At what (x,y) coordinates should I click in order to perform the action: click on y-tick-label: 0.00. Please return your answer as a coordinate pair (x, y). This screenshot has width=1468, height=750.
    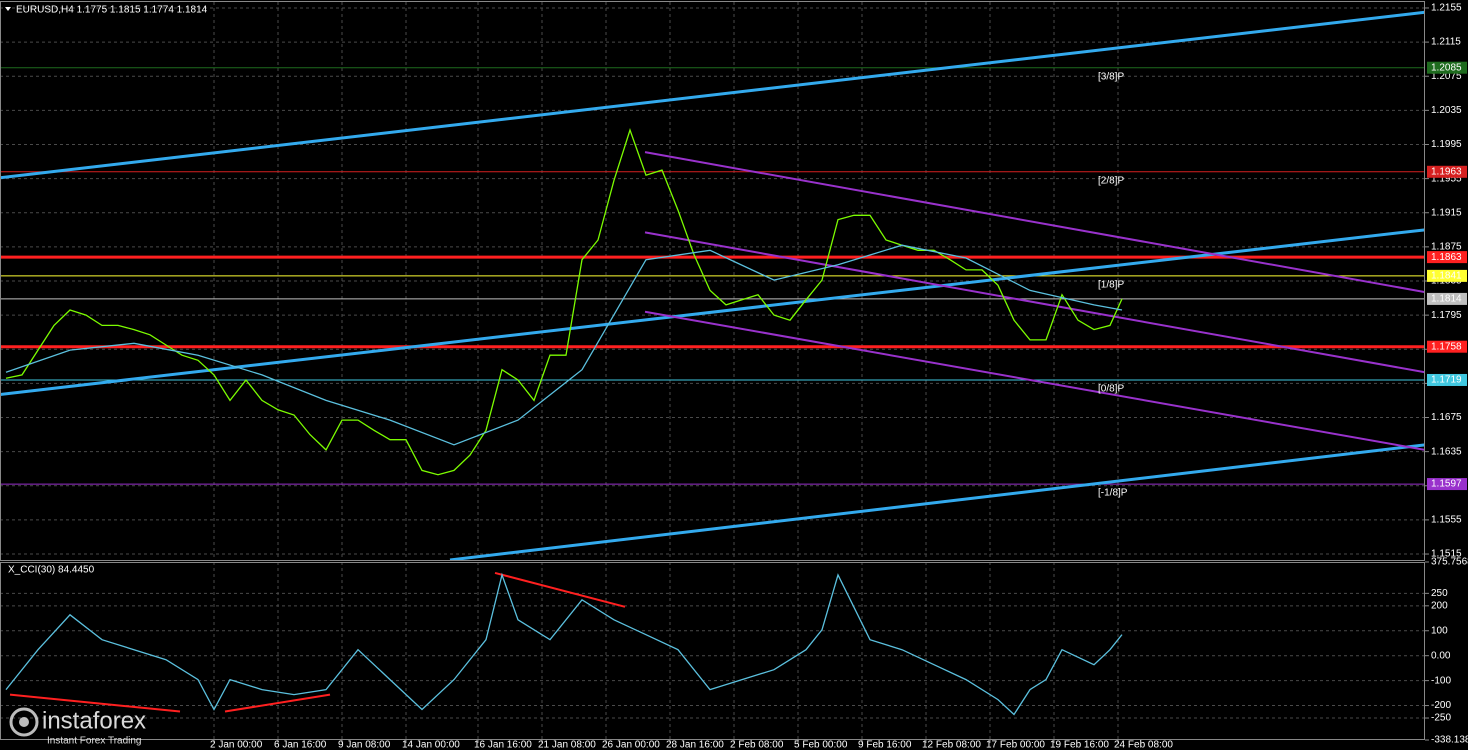
    Looking at the image, I should click on (1441, 655).